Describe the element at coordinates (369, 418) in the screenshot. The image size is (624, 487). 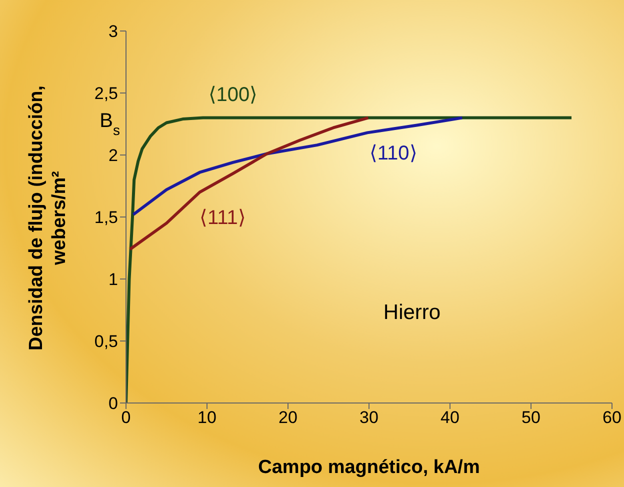
I see `x-tick-label: 30` at that location.